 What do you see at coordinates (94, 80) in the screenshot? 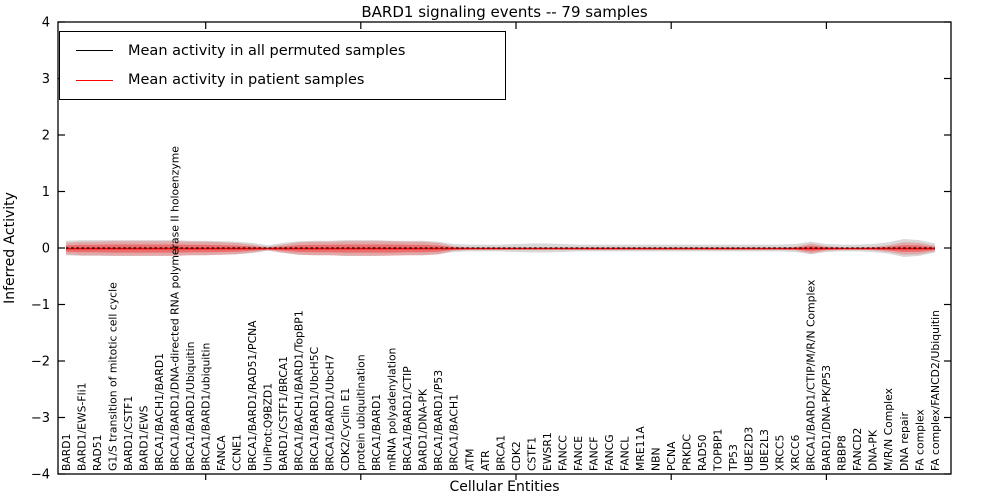
I see `legend-line-patient-icon` at bounding box center [94, 80].